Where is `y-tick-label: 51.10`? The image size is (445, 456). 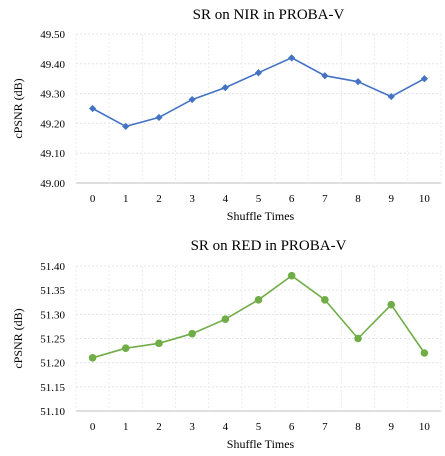 y-tick-label: 51.10 is located at coordinates (52, 412).